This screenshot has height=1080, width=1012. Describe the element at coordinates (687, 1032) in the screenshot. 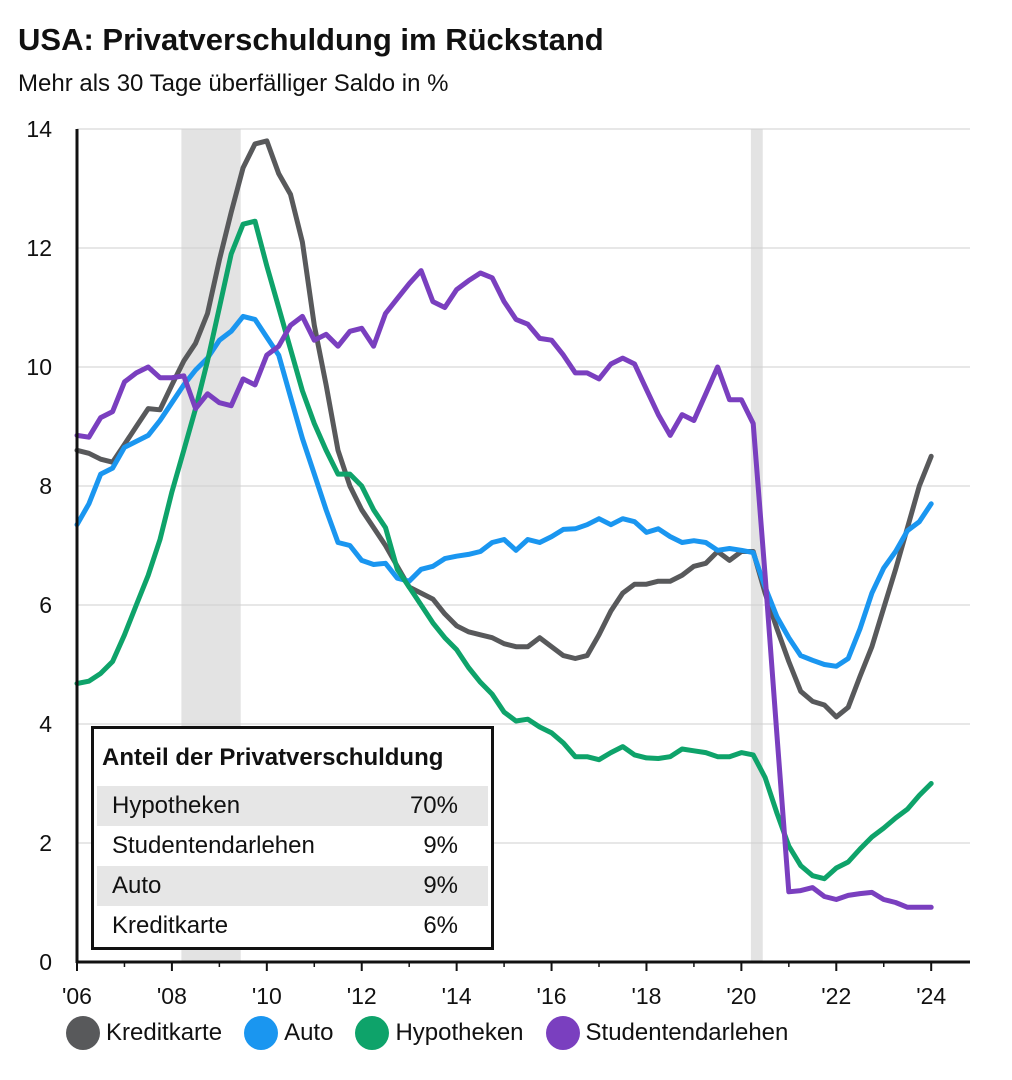

I see `legend-label: Studentendarlehen` at that location.